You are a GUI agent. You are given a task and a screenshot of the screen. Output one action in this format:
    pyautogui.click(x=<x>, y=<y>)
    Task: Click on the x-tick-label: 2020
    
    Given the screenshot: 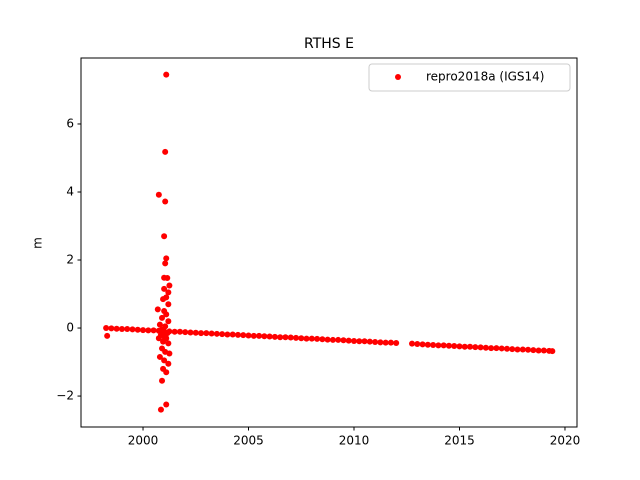 What is the action you would take?
    pyautogui.click(x=565, y=441)
    